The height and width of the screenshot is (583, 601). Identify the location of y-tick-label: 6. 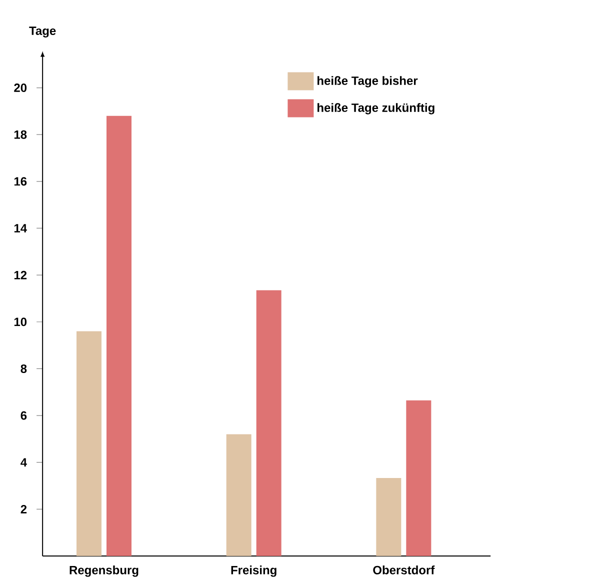
(23, 415).